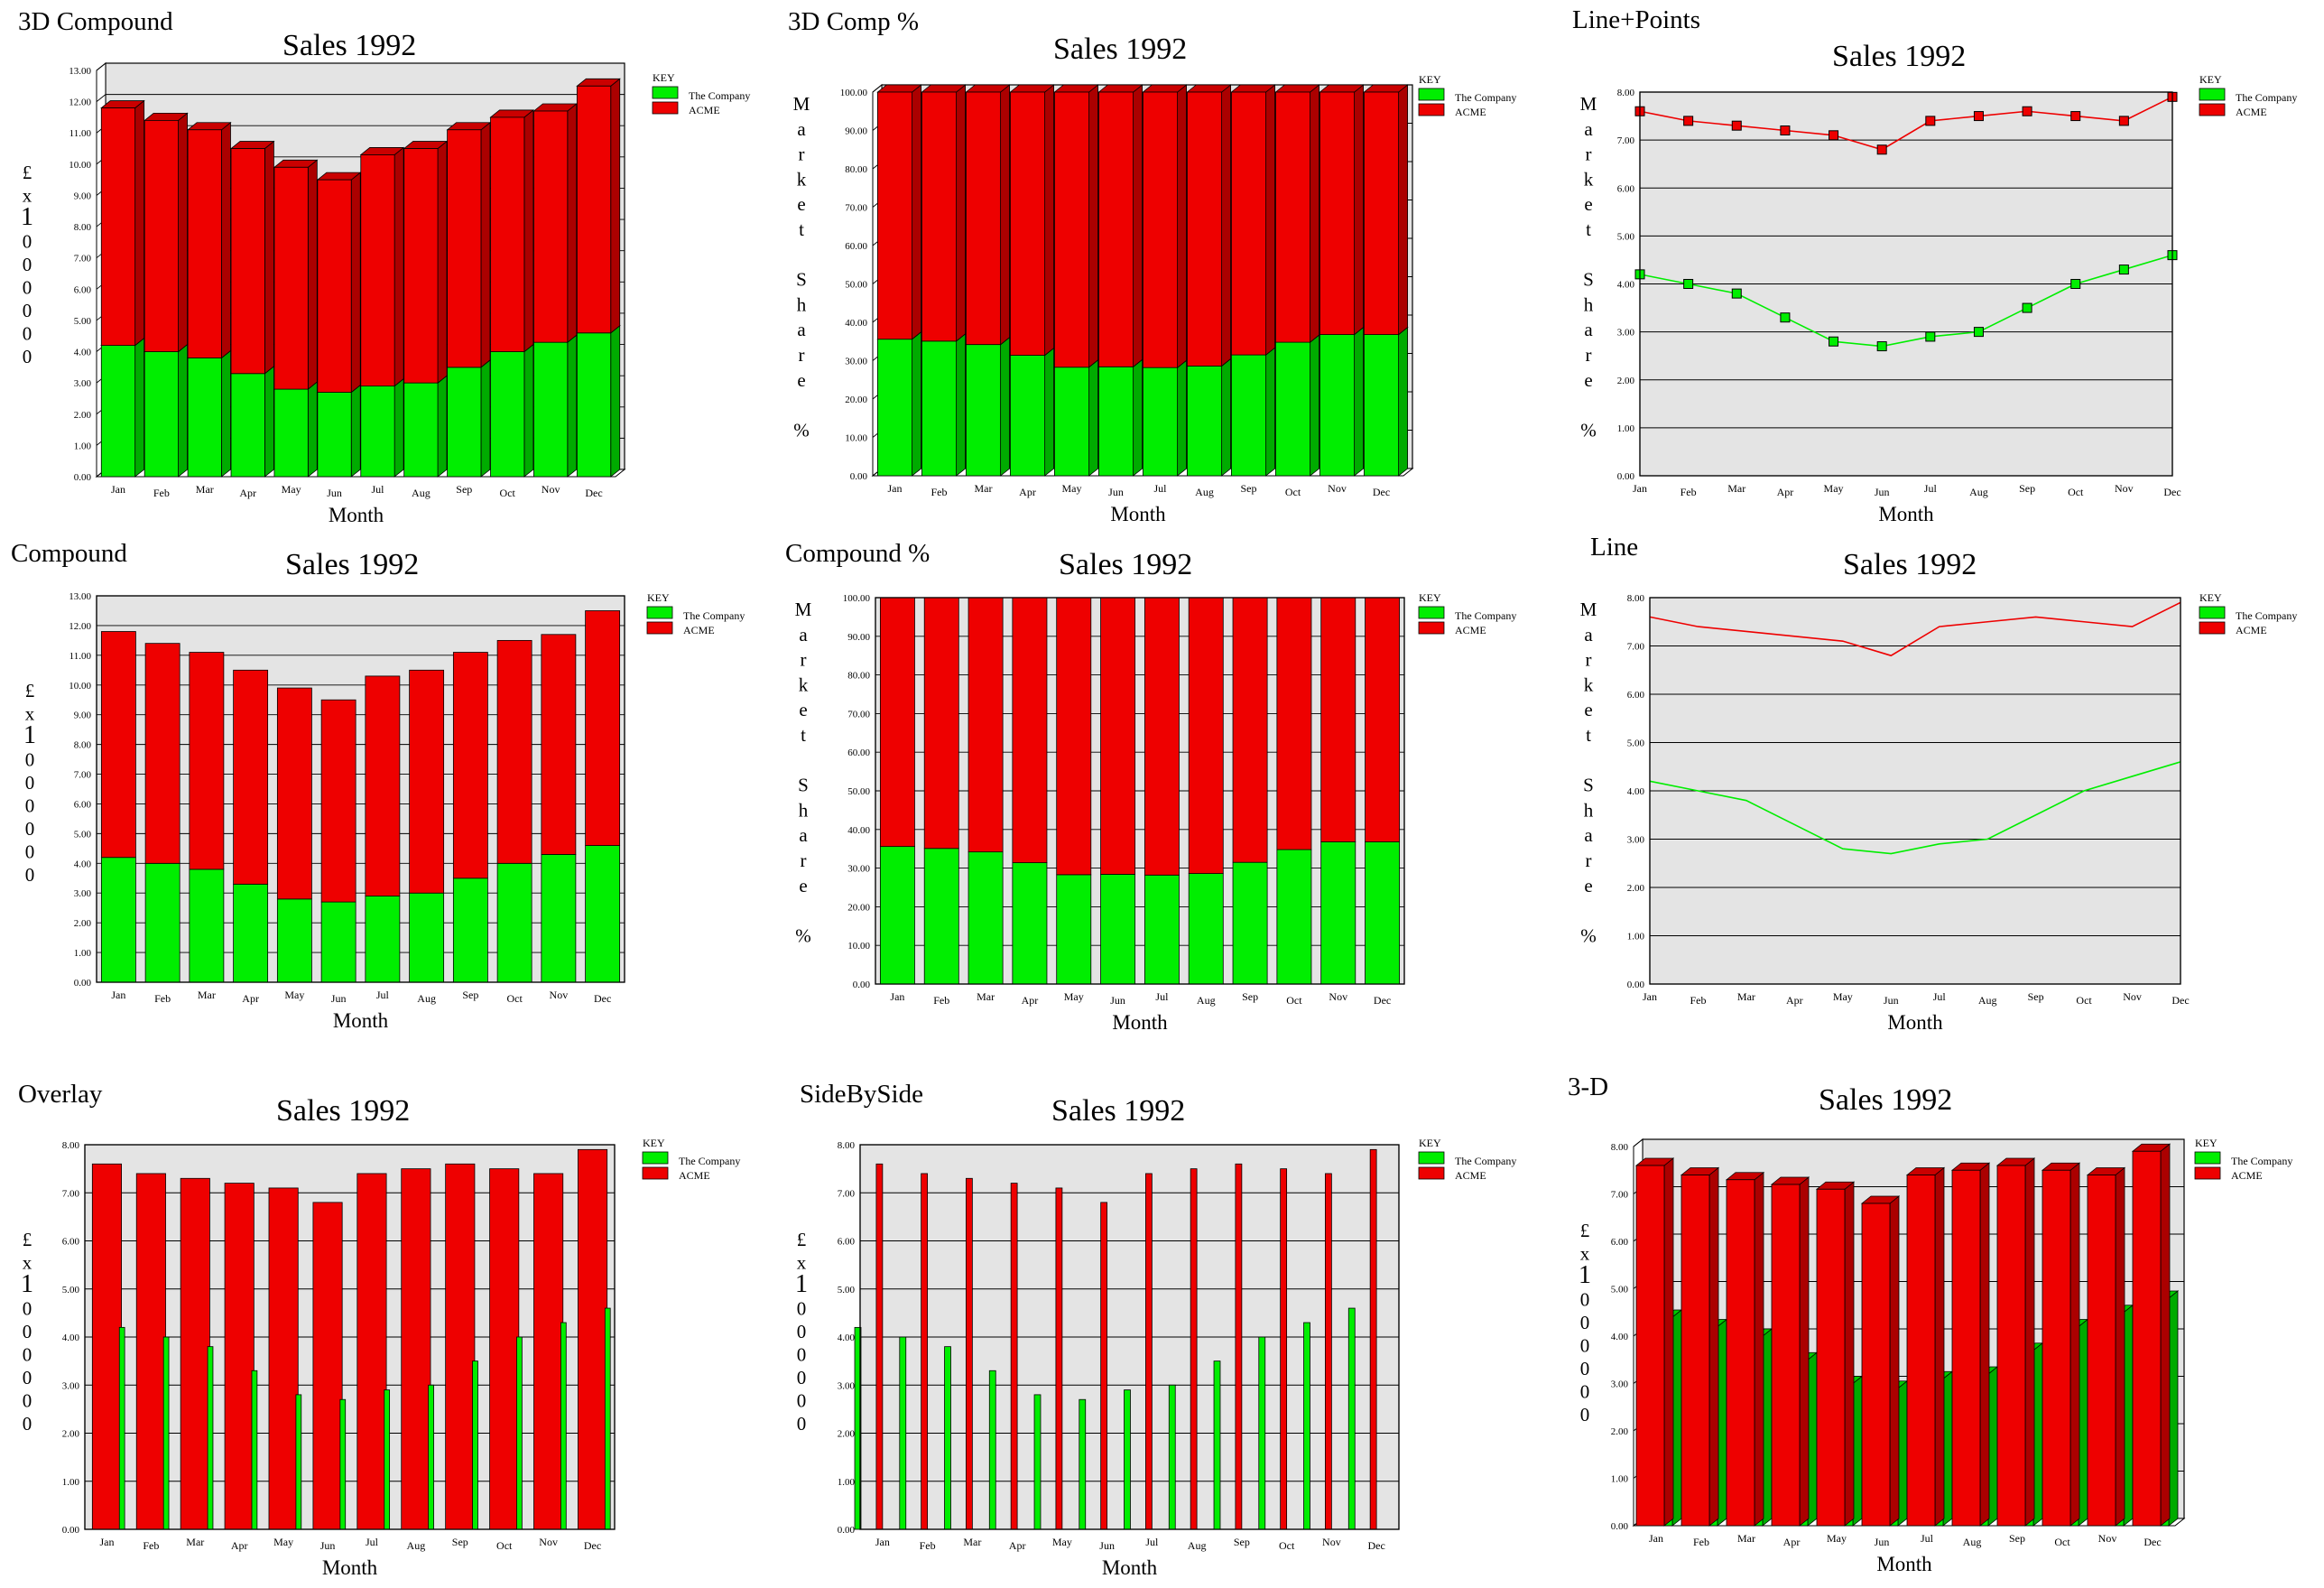  I want to click on y-axis-label-char: 1, so click(27, 217).